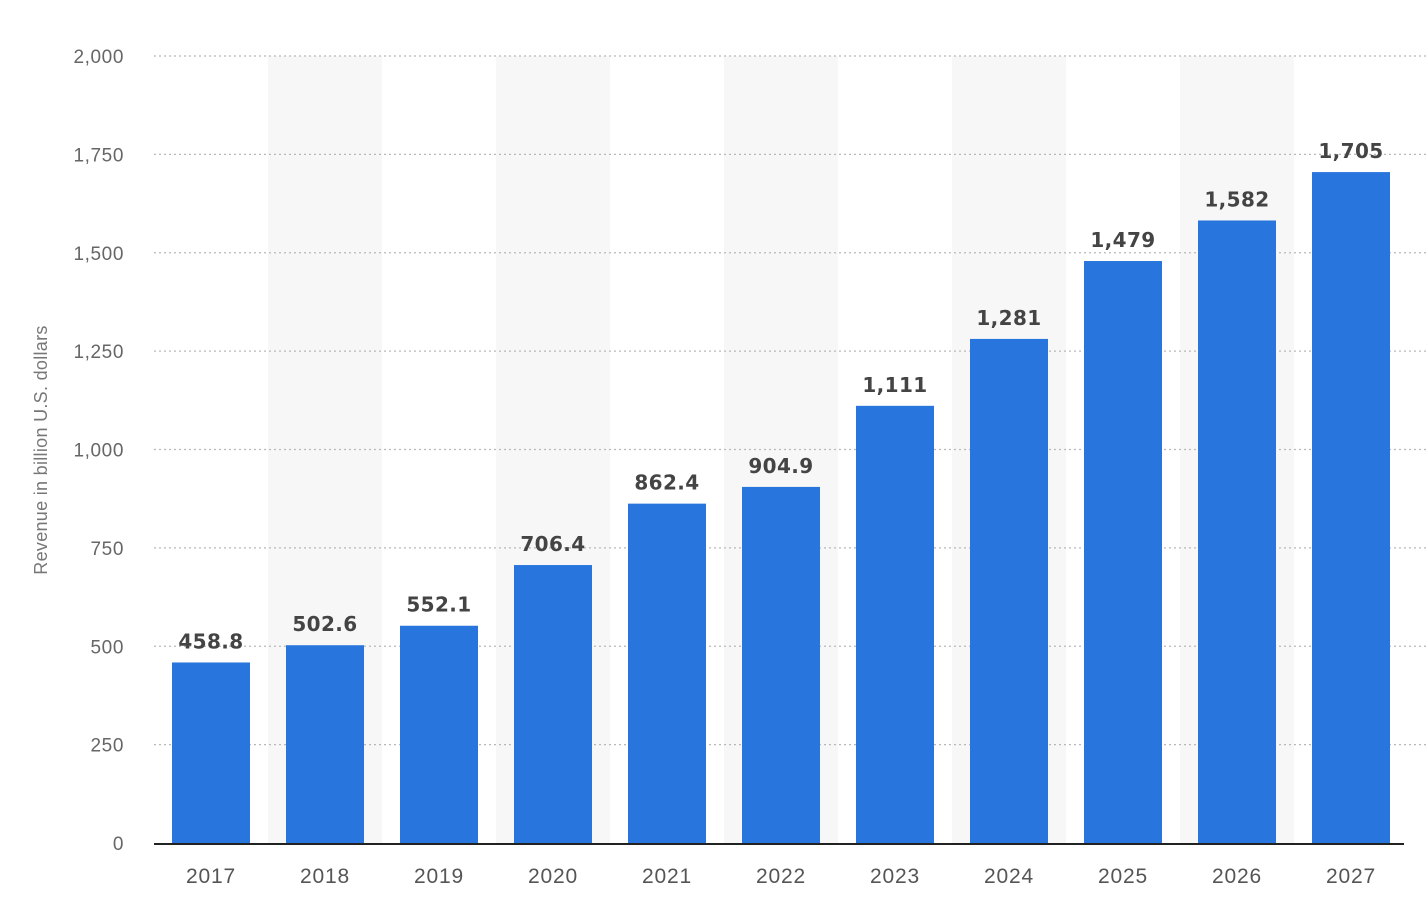 This screenshot has width=1426, height=908. What do you see at coordinates (895, 876) in the screenshot?
I see `x-tick-label-2023: 2023` at bounding box center [895, 876].